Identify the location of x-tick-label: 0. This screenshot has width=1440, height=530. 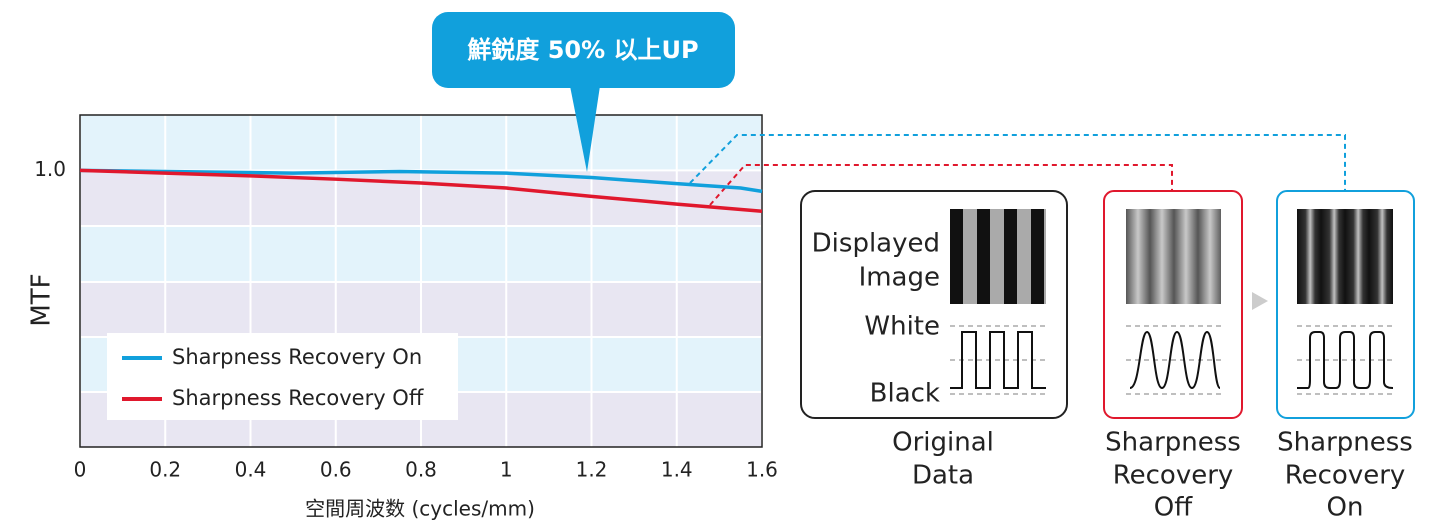
(80, 470).